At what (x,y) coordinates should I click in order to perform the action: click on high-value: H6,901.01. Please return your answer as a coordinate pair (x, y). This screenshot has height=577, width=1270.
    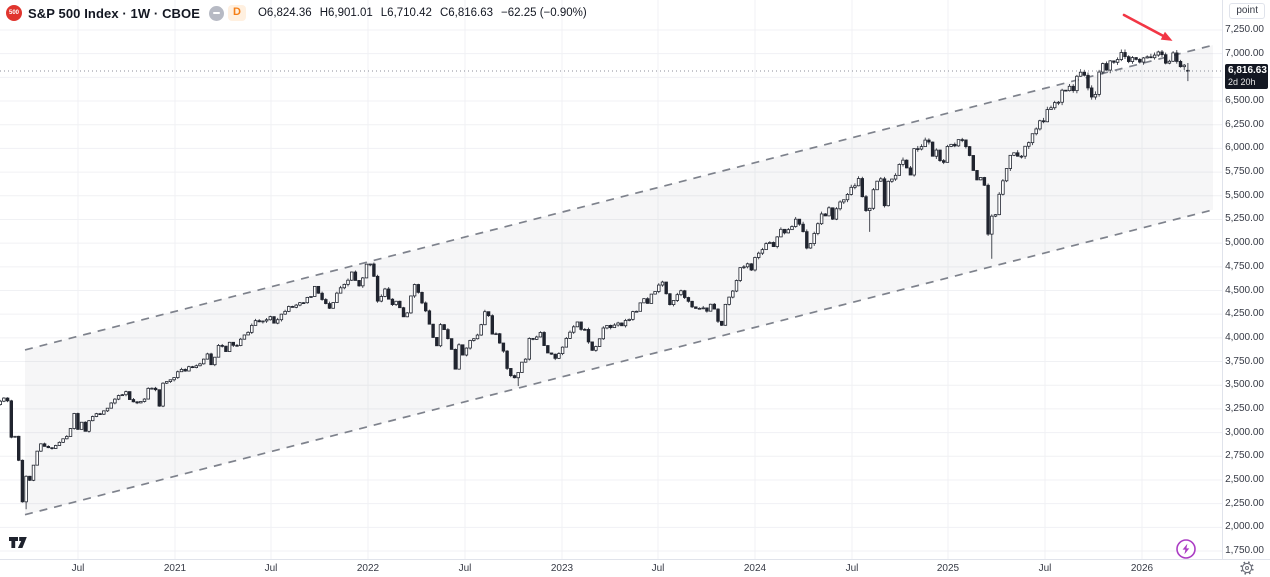
    Looking at the image, I should click on (346, 13).